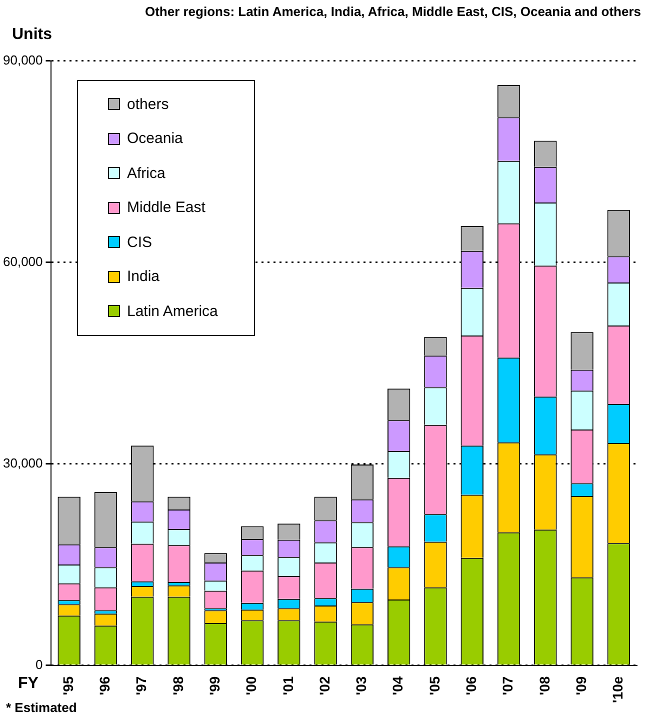  I want to click on y-tick-label: 60,000, so click(22, 261).